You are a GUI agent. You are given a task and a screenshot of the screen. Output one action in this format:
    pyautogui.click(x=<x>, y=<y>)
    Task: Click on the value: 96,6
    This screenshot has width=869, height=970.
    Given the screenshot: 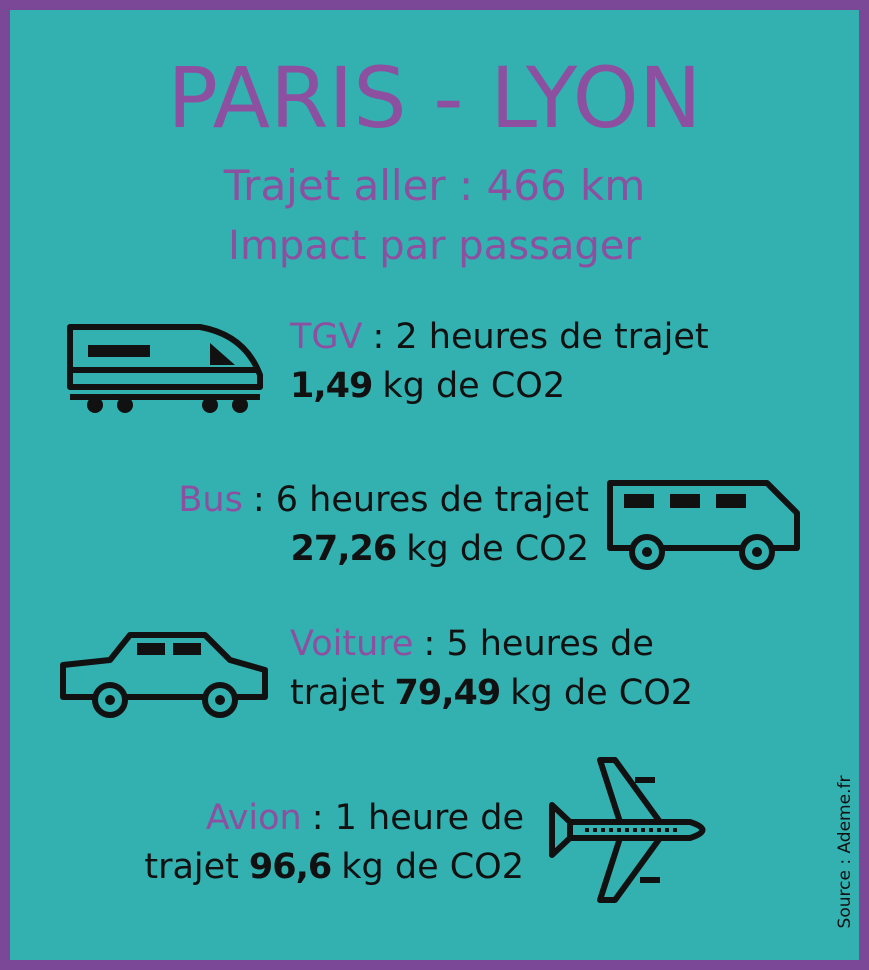 What is the action you would take?
    pyautogui.click(x=290, y=867)
    